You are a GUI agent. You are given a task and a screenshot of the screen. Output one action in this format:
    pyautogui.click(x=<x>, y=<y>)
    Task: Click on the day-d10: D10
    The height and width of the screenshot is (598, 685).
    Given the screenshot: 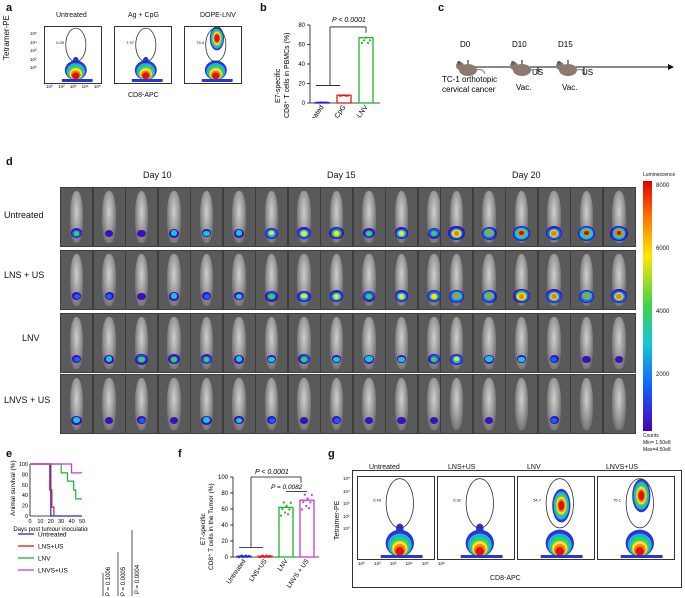 What is the action you would take?
    pyautogui.click(x=519, y=44)
    